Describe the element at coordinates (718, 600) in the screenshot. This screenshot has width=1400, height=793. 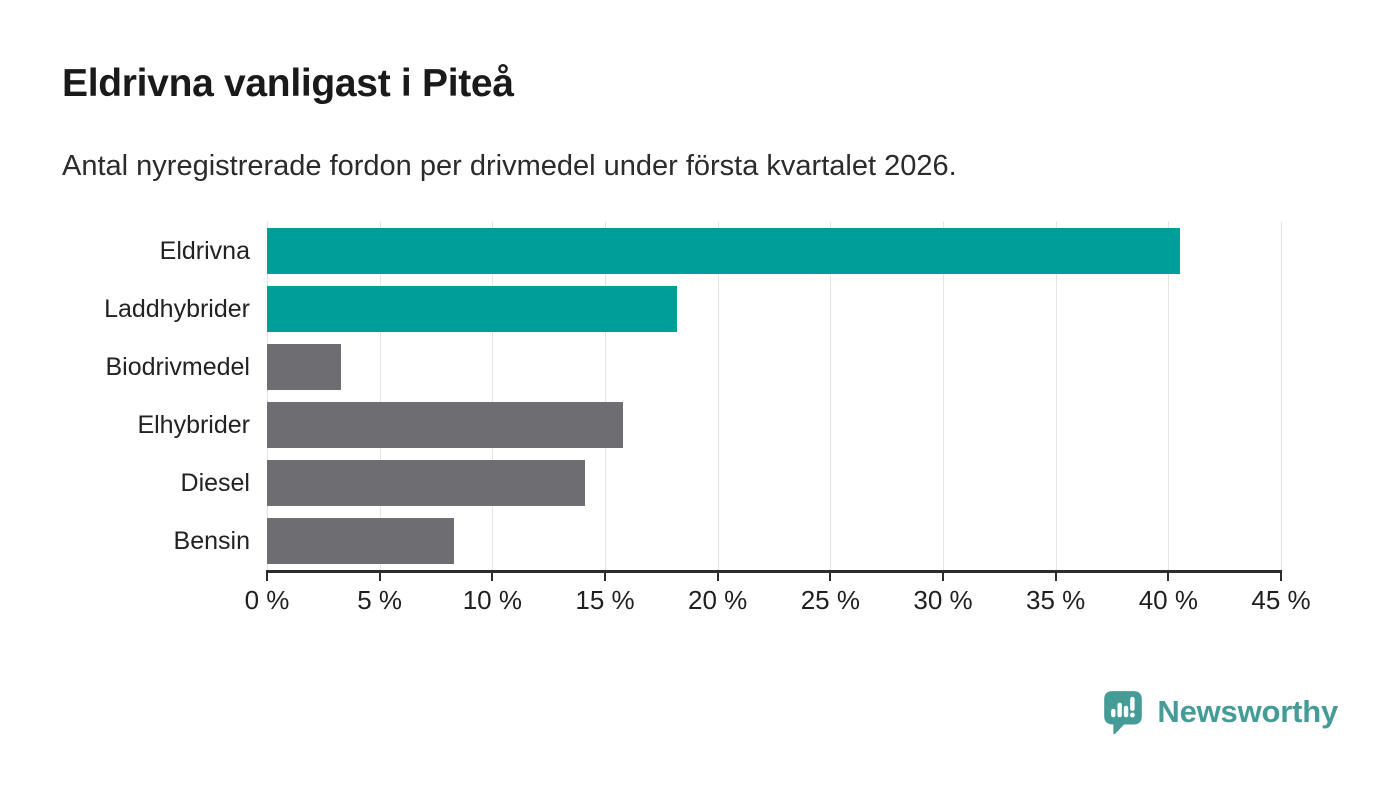
I see `x-tick-label: 20 %` at that location.